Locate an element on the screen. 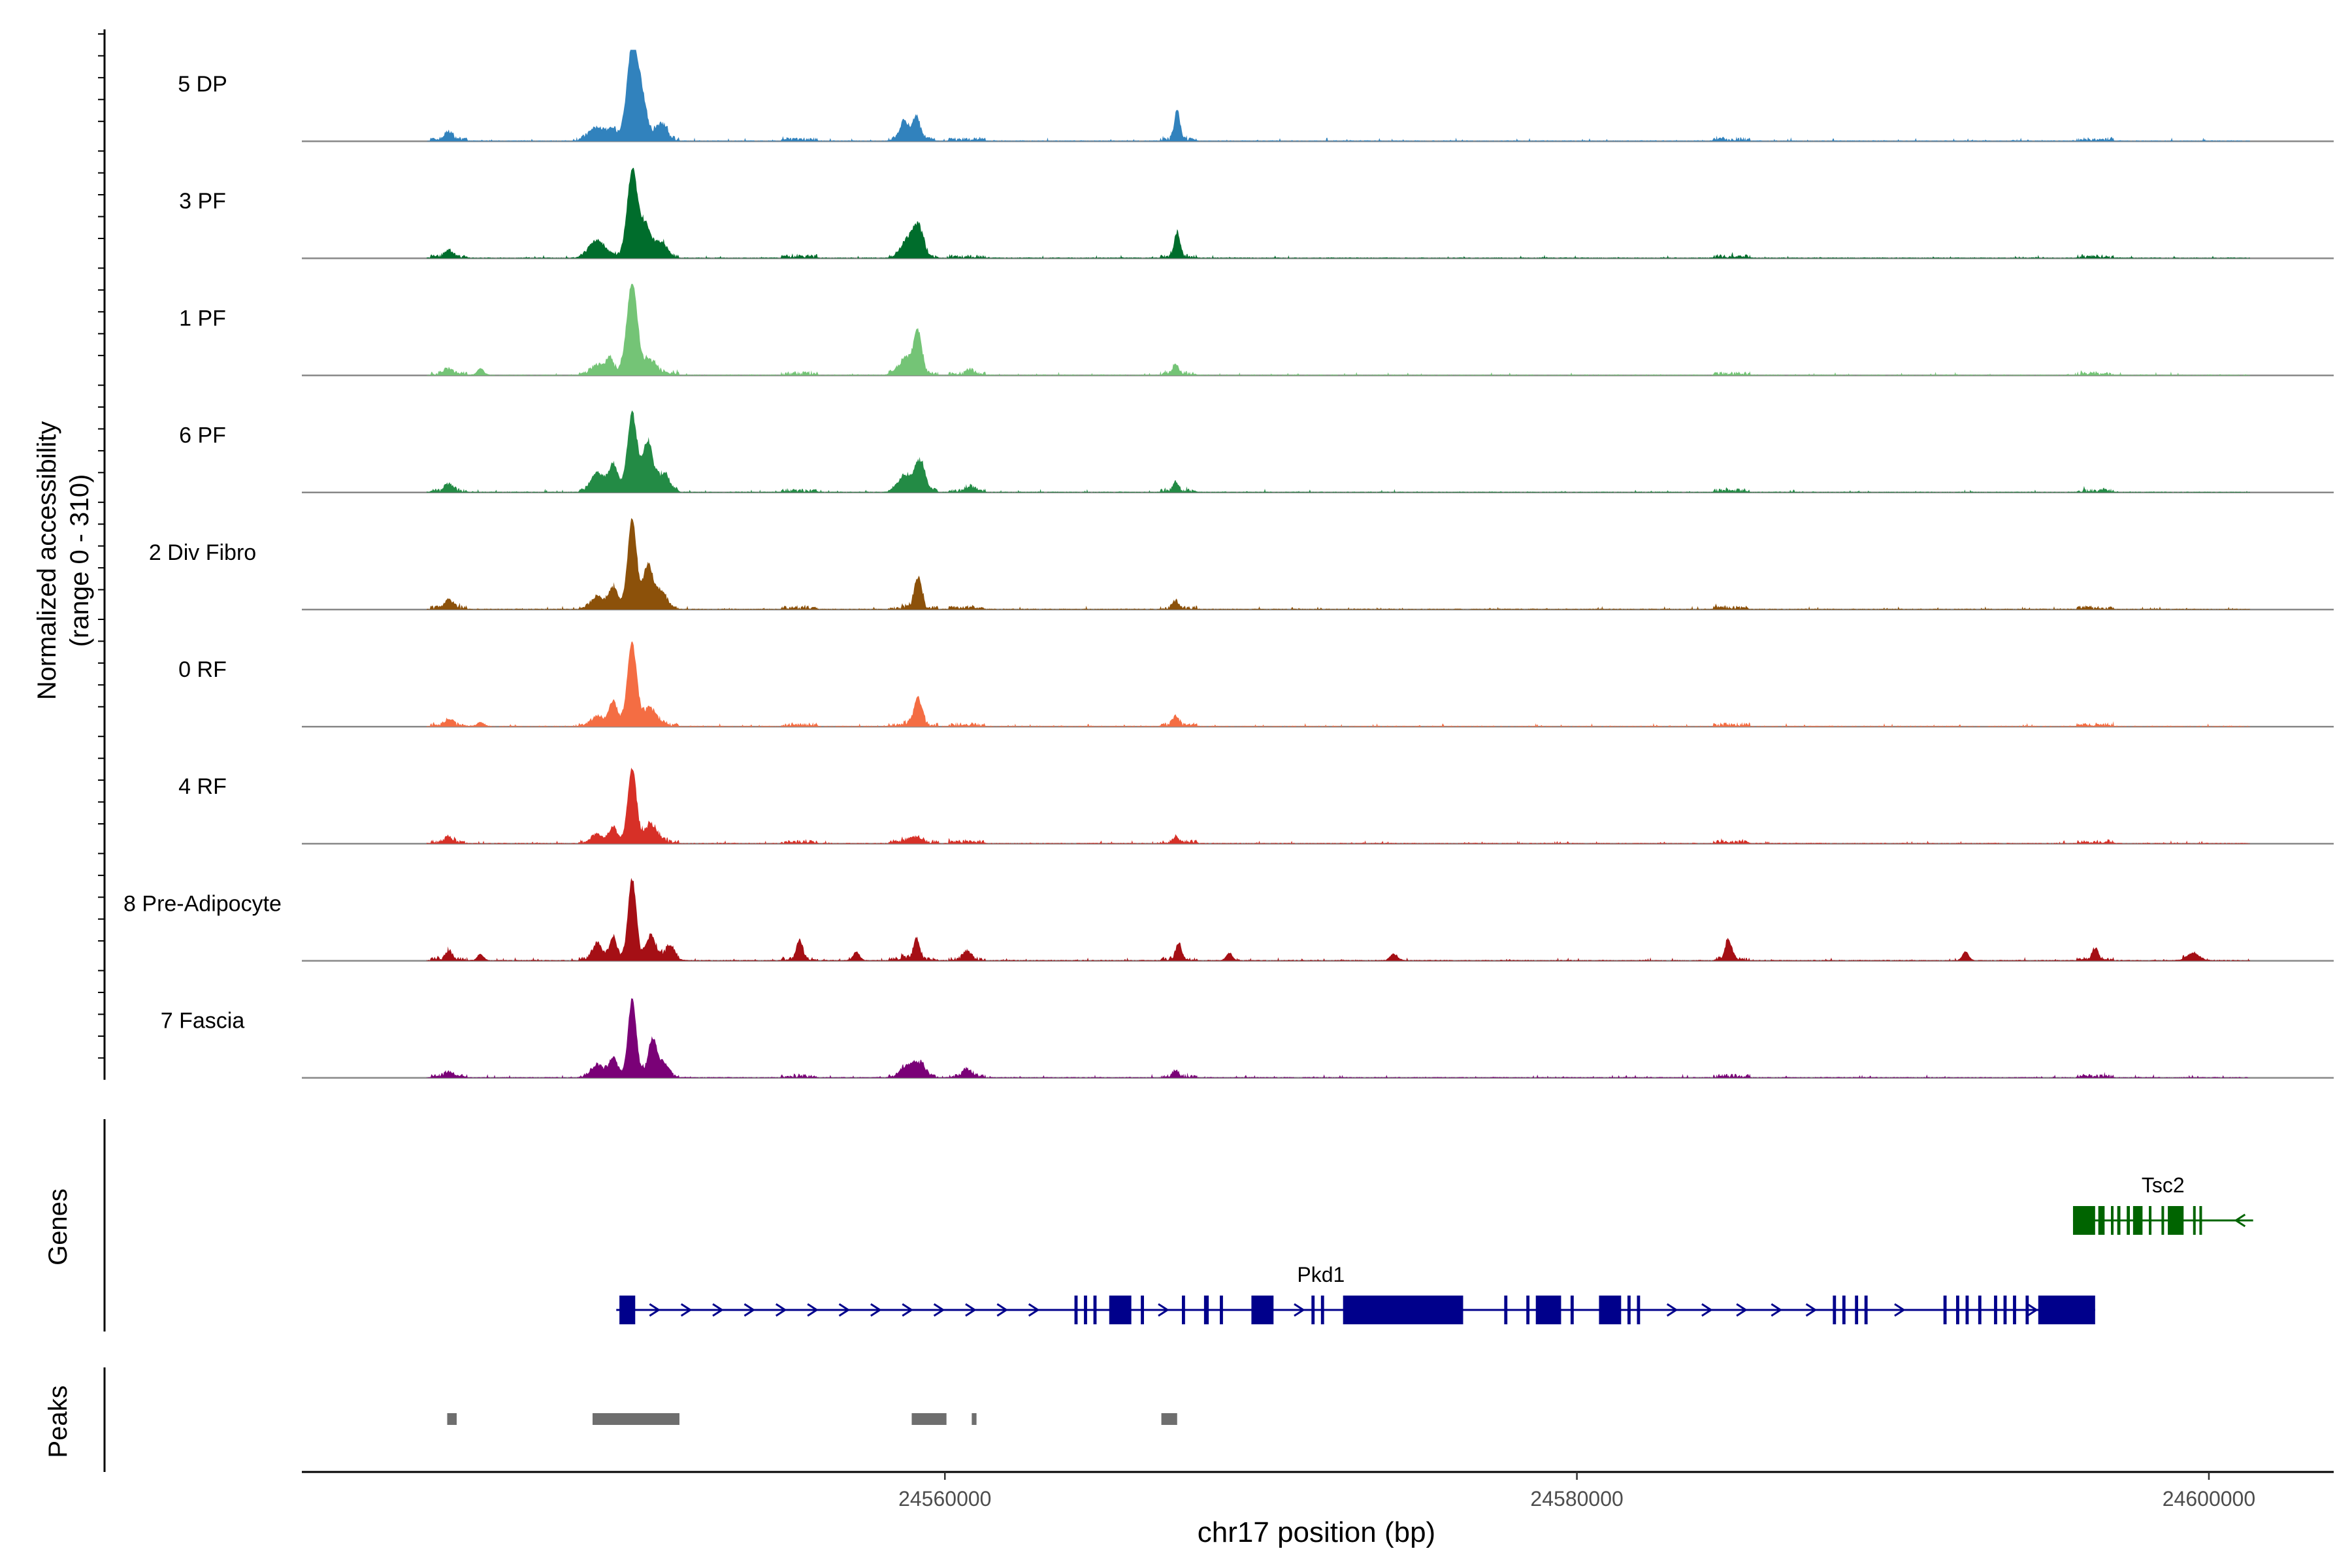  track-label: 0 RF is located at coordinates (202, 669).